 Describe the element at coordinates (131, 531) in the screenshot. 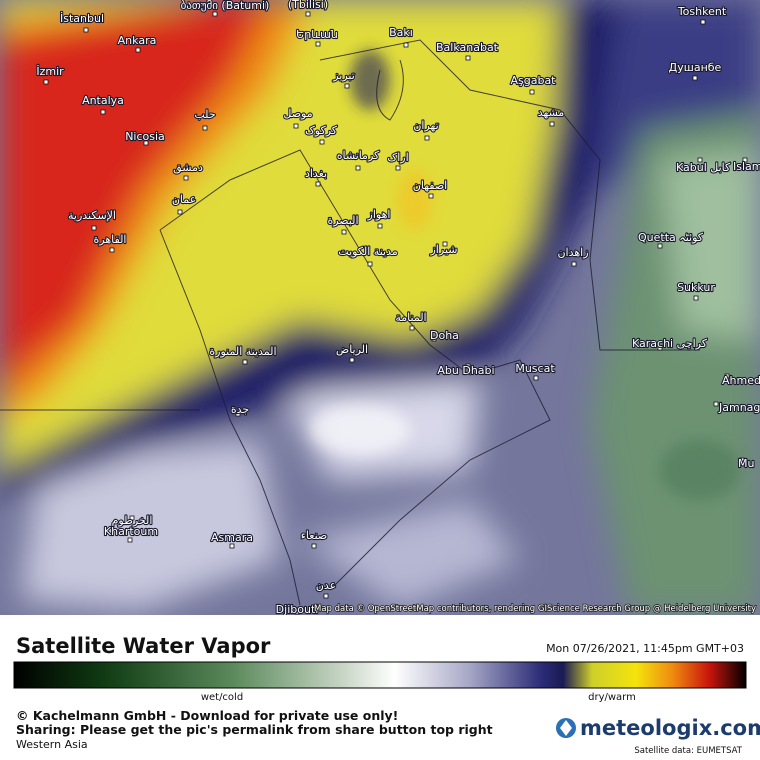

I see `city-label: Khartoum` at that location.